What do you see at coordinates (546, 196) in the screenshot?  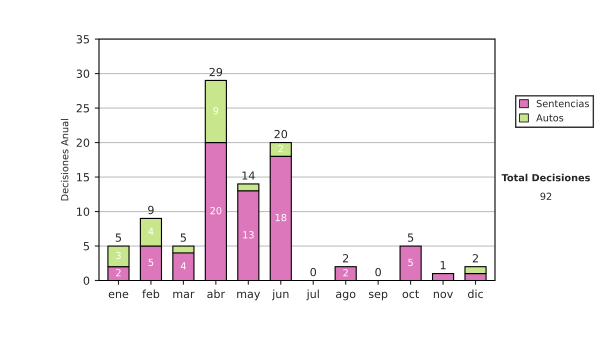 I see `text: 92` at bounding box center [546, 196].